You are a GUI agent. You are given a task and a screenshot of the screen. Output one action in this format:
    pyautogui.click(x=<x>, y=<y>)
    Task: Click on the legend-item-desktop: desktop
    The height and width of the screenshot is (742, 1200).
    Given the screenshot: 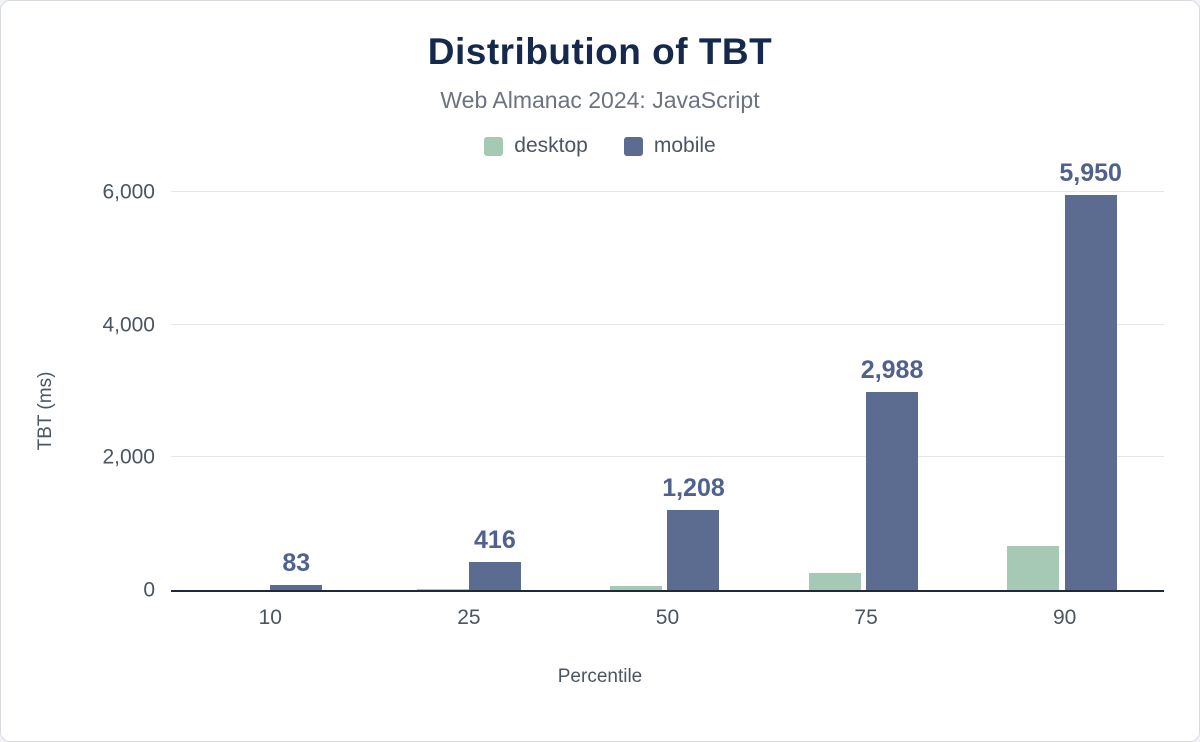 What is the action you would take?
    pyautogui.click(x=536, y=146)
    